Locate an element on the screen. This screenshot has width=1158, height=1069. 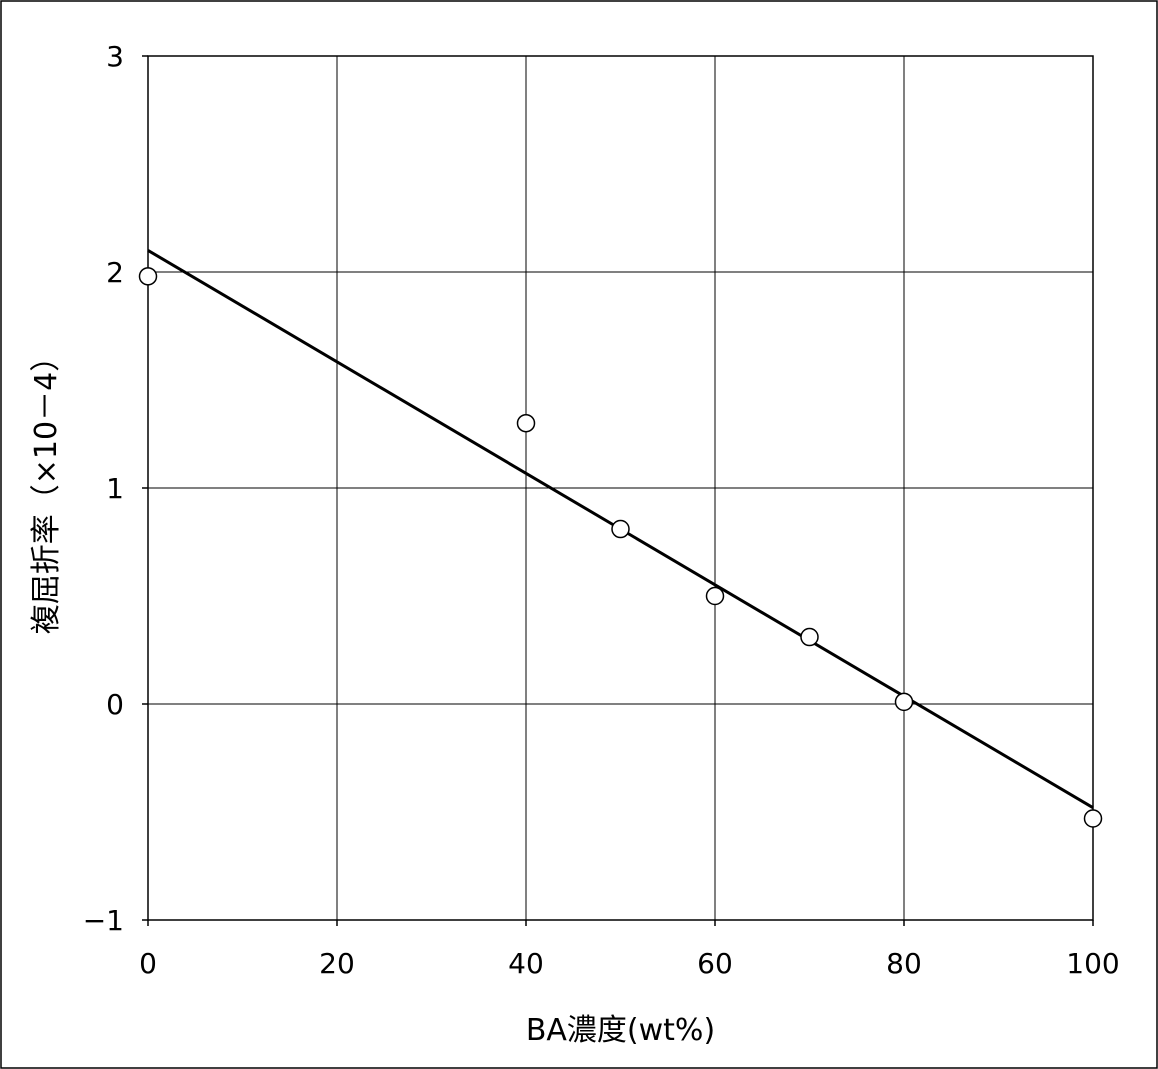
y-tick-label: 3 is located at coordinates (115, 56).